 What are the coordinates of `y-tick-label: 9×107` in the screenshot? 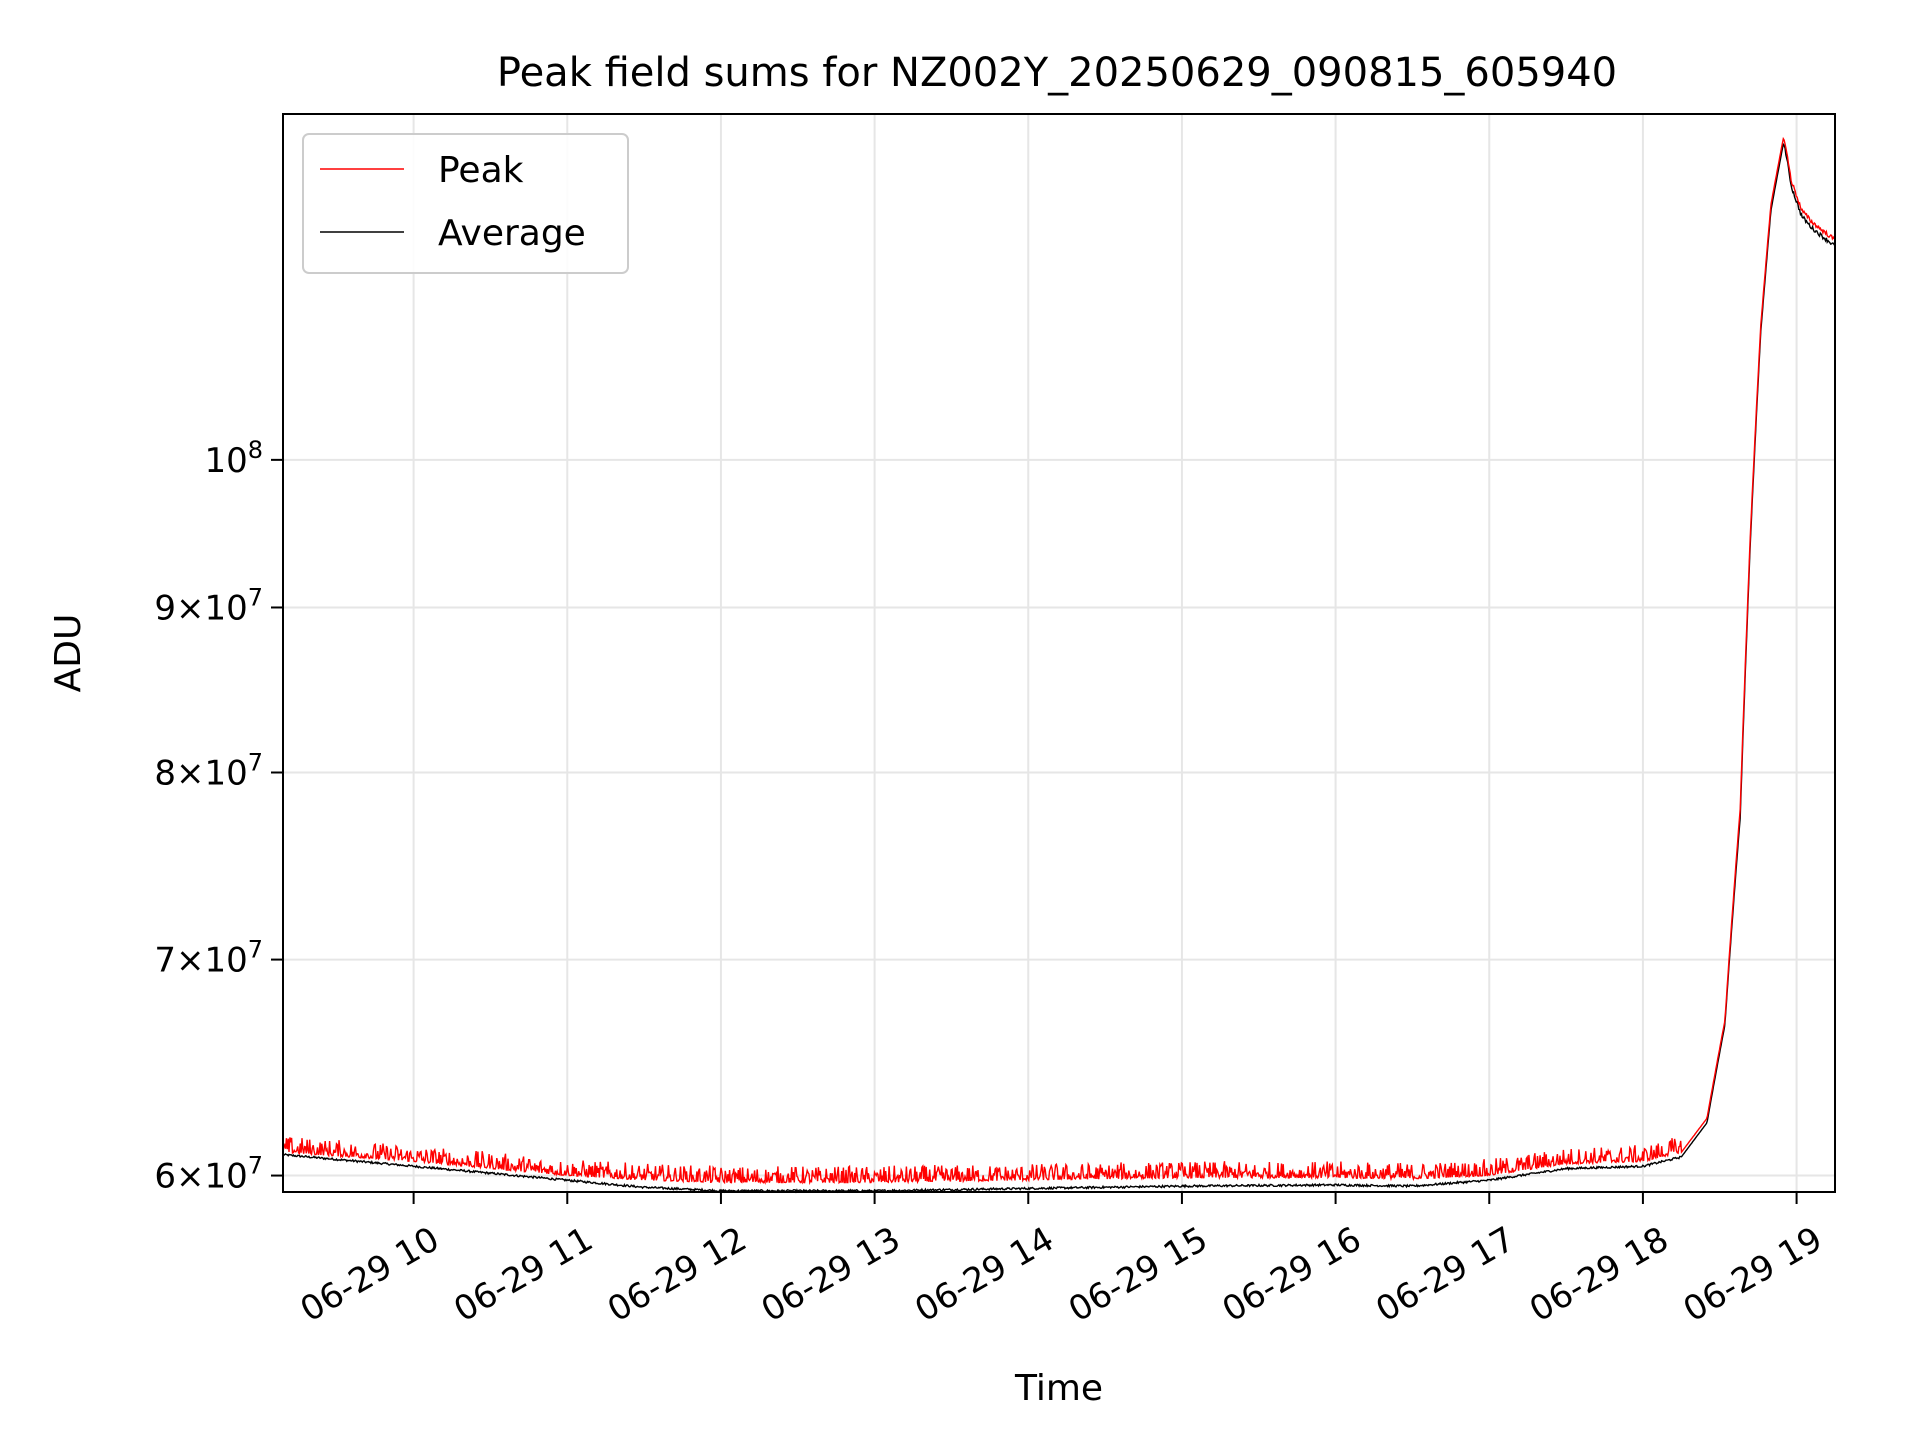 It's located at (208, 605).